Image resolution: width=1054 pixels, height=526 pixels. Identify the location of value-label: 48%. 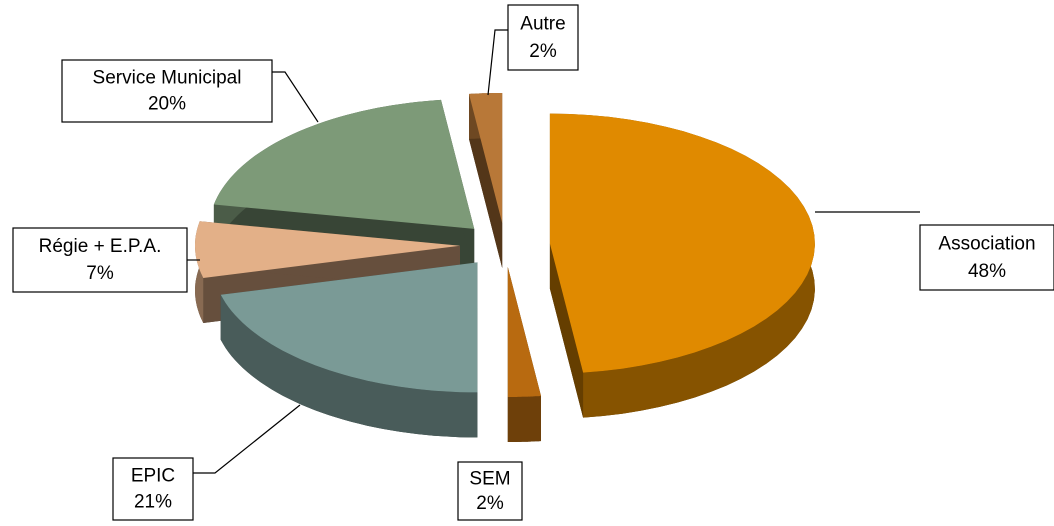
(987, 271).